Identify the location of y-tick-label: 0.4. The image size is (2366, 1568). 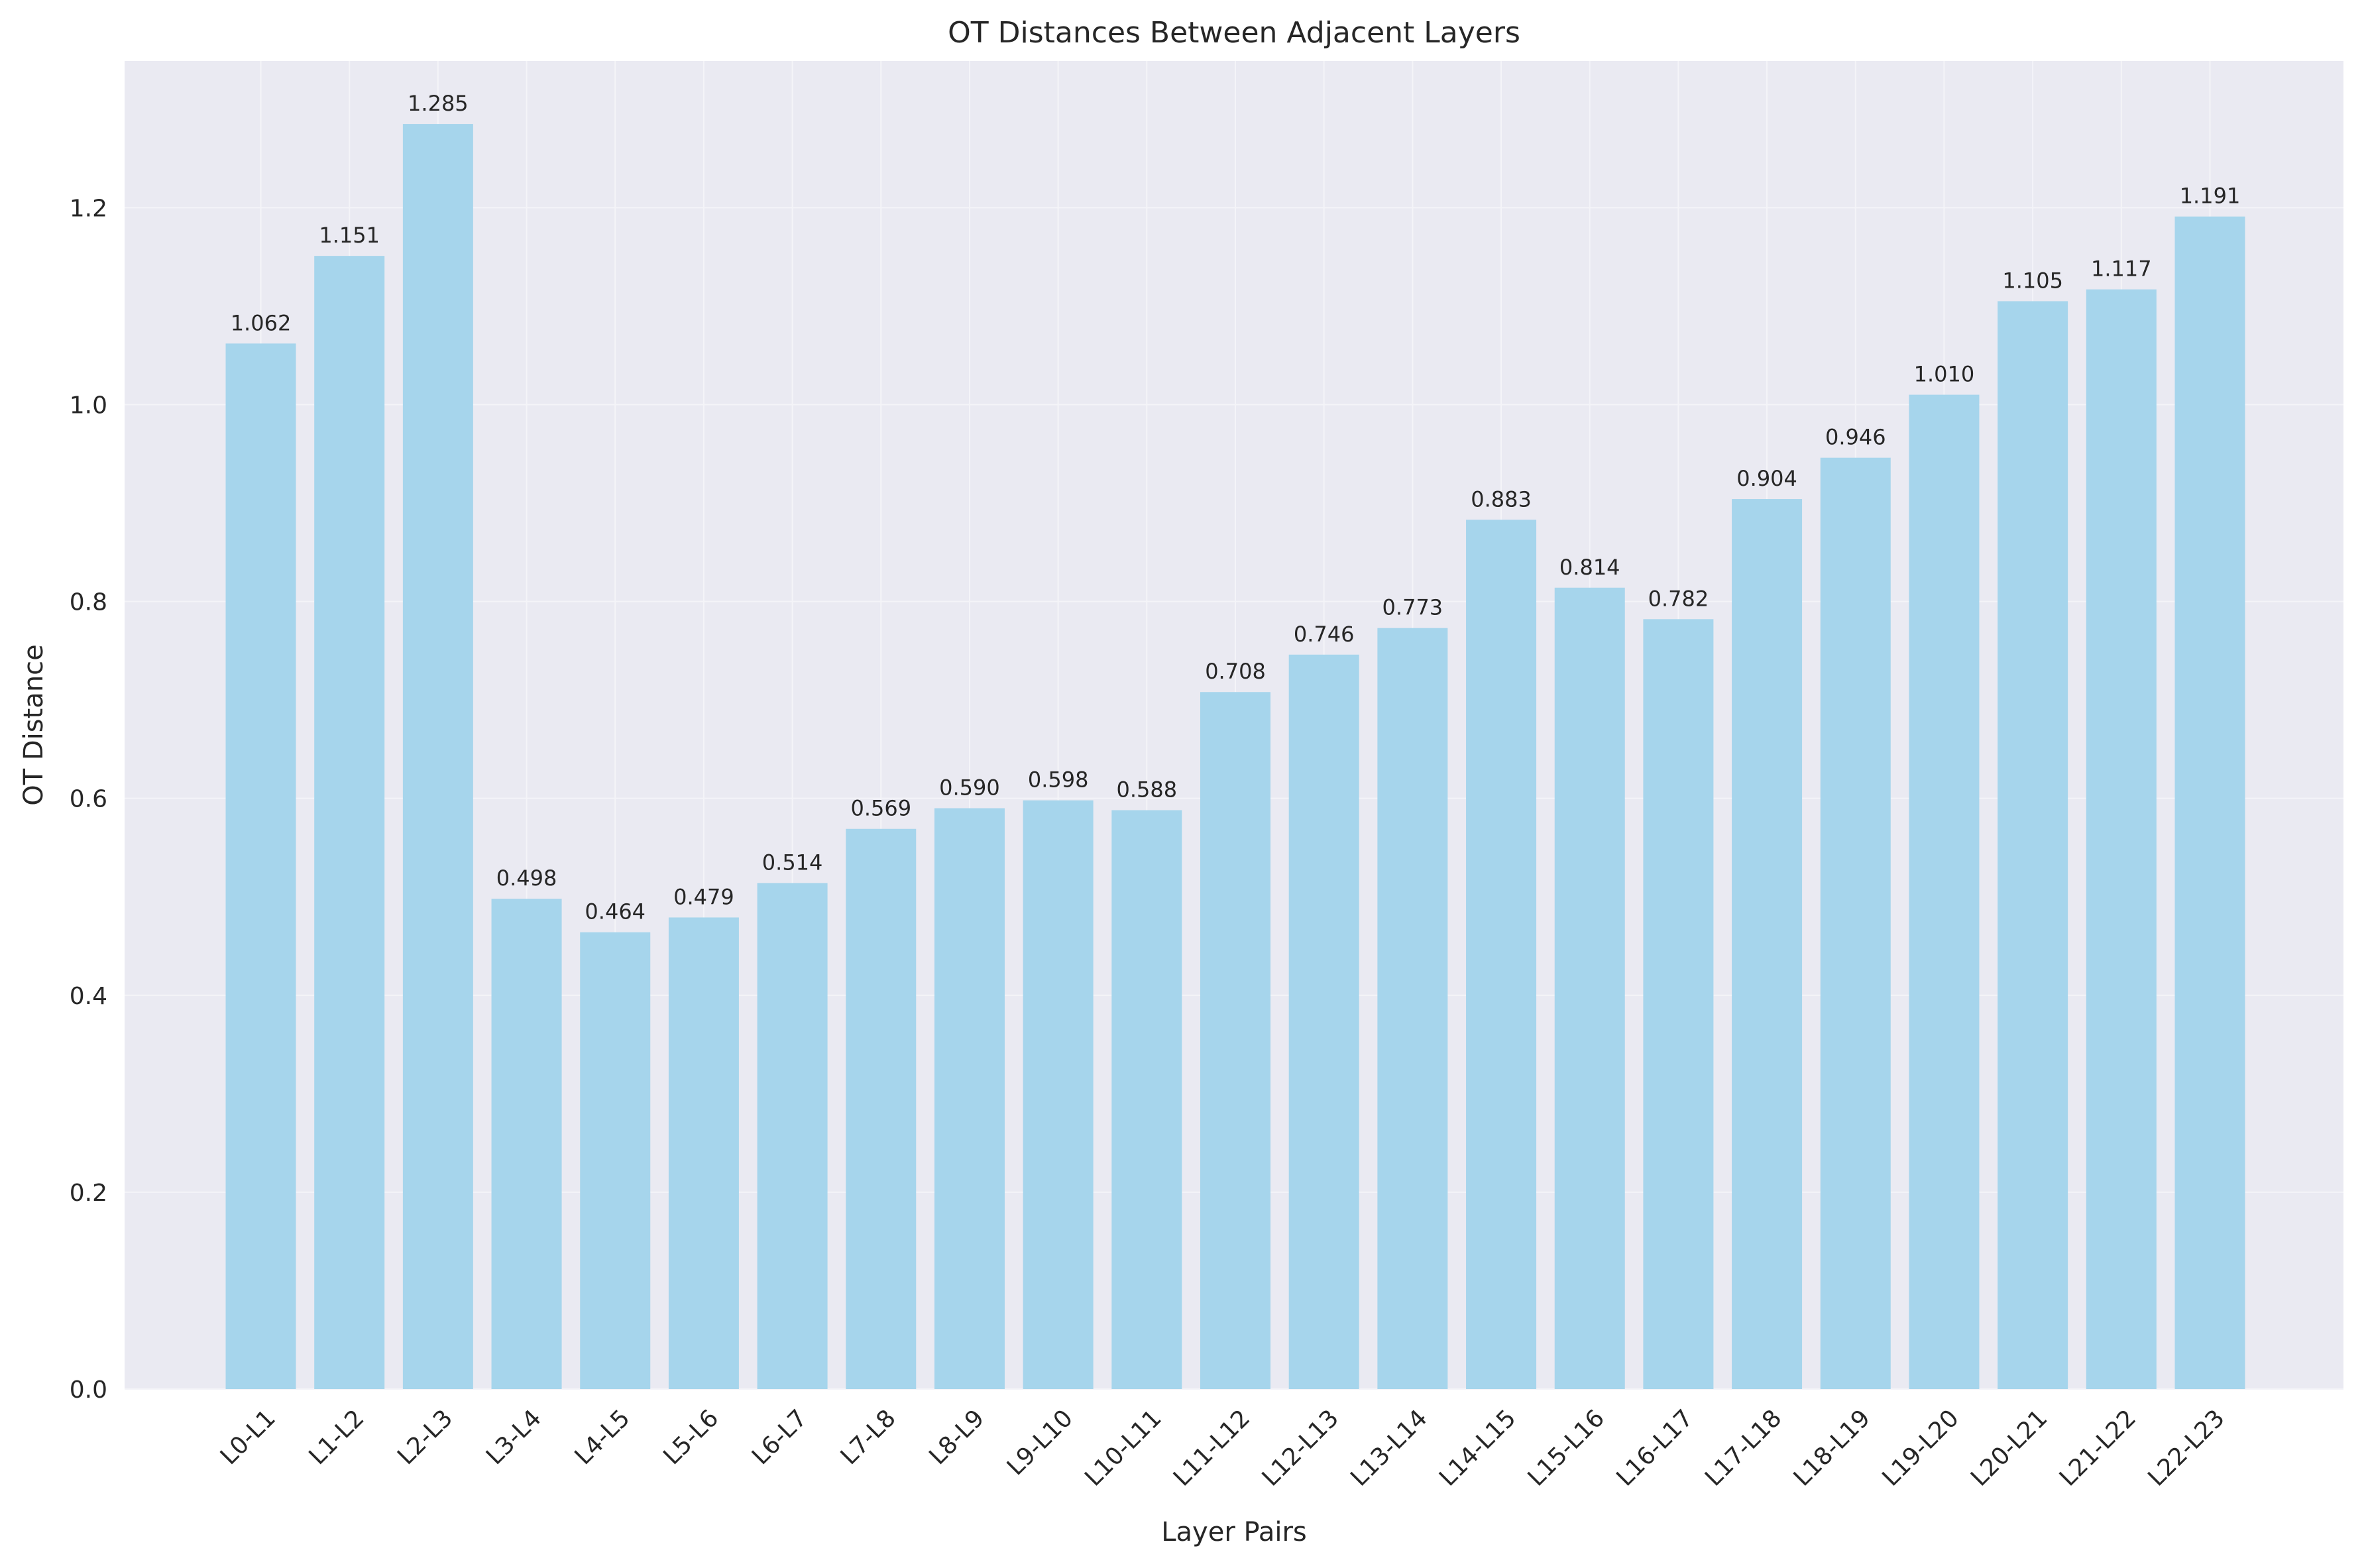
(88, 996).